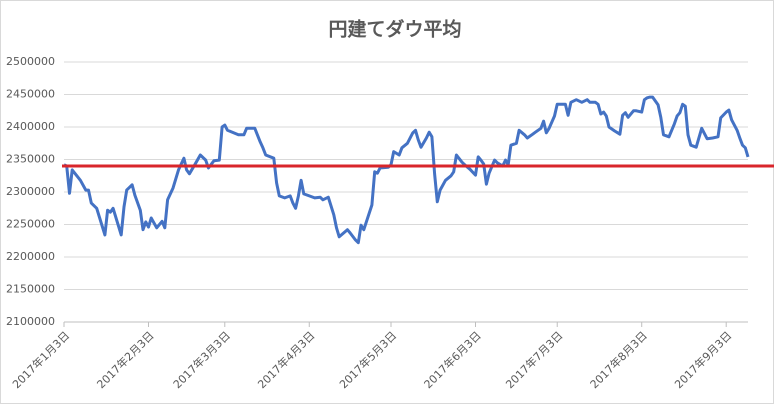  I want to click on y-tick-label: 2250000, so click(30, 224).